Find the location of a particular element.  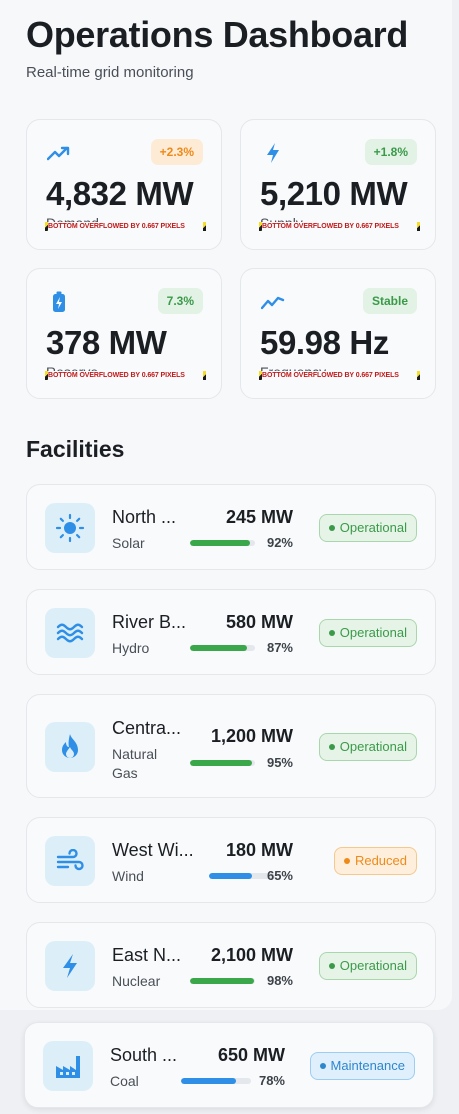

capacity-percent: 87% is located at coordinates (279, 647).